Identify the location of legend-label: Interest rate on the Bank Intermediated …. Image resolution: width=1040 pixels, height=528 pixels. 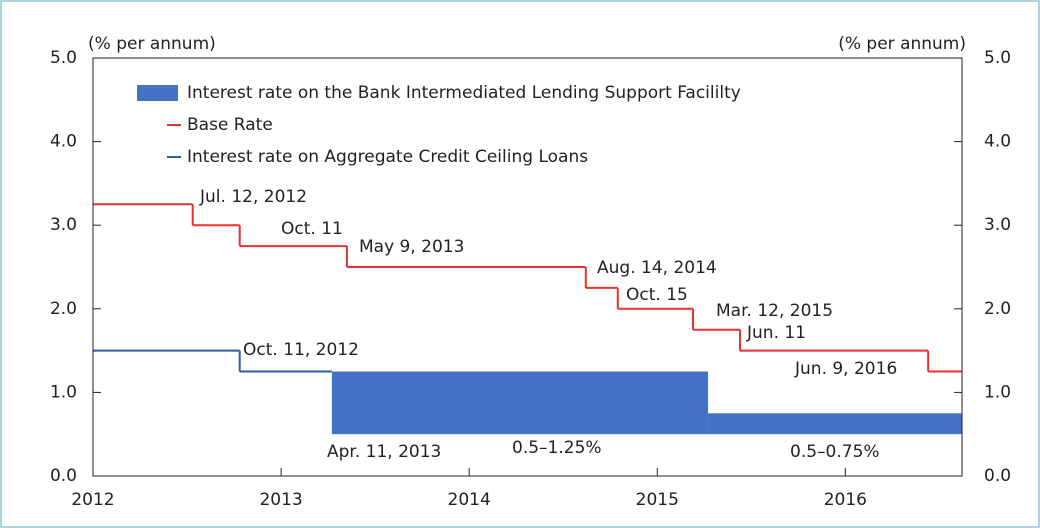
(464, 93).